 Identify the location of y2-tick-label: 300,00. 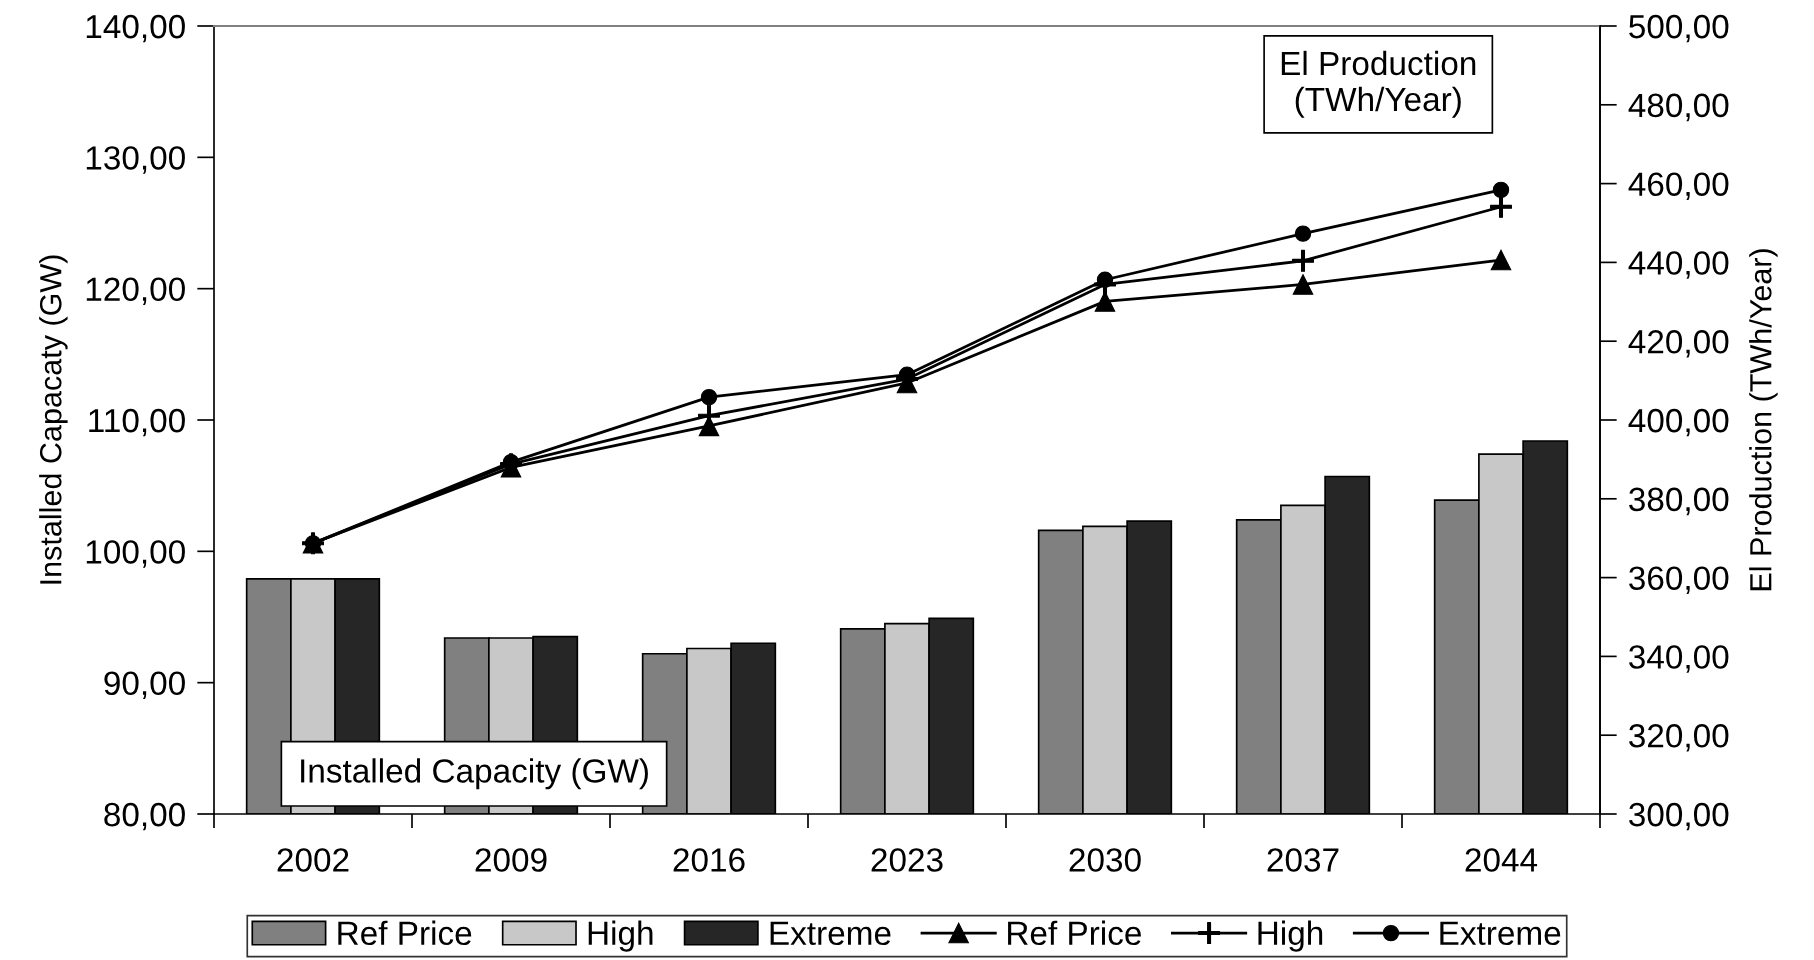
(1679, 816).